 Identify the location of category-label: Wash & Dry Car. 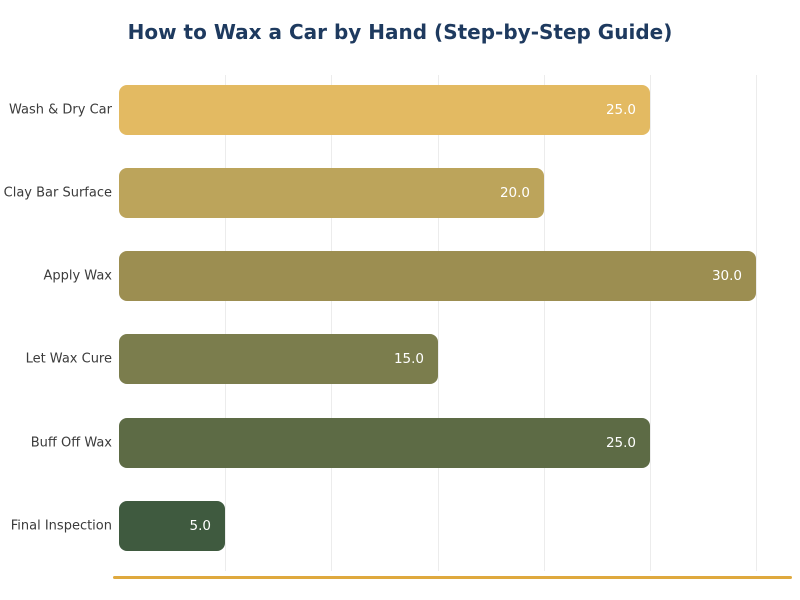
(60, 110).